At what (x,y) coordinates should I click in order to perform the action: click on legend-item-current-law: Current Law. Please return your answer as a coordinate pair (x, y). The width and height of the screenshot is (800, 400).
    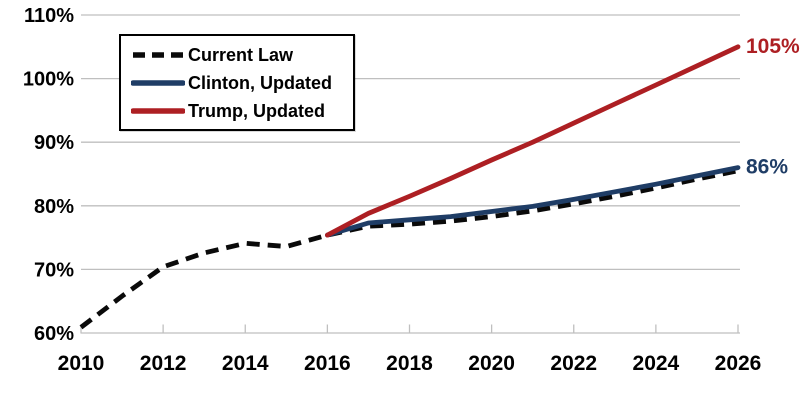
    Looking at the image, I should click on (238, 55).